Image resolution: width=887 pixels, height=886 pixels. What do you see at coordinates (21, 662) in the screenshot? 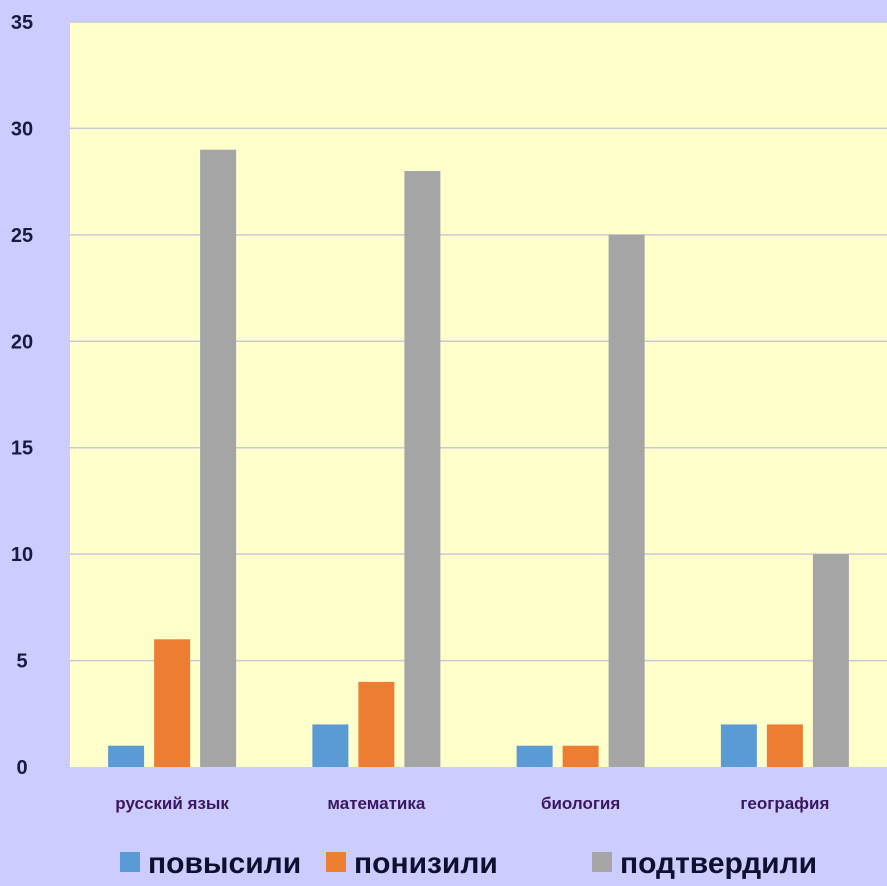
I see `y-tick-label: 5` at bounding box center [21, 662].